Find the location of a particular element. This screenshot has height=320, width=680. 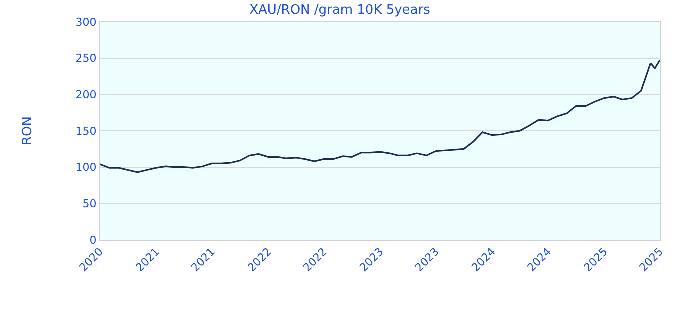

y-tick-label: 0 is located at coordinates (93, 240).